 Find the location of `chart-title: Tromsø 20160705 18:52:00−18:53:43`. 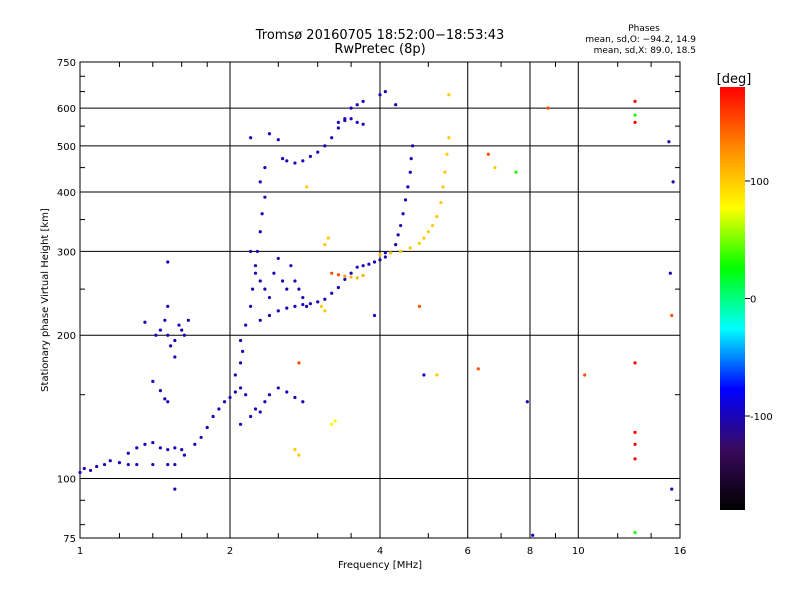

chart-title: Tromsø 20160705 18:52:00−18:53:43 is located at coordinates (380, 35).